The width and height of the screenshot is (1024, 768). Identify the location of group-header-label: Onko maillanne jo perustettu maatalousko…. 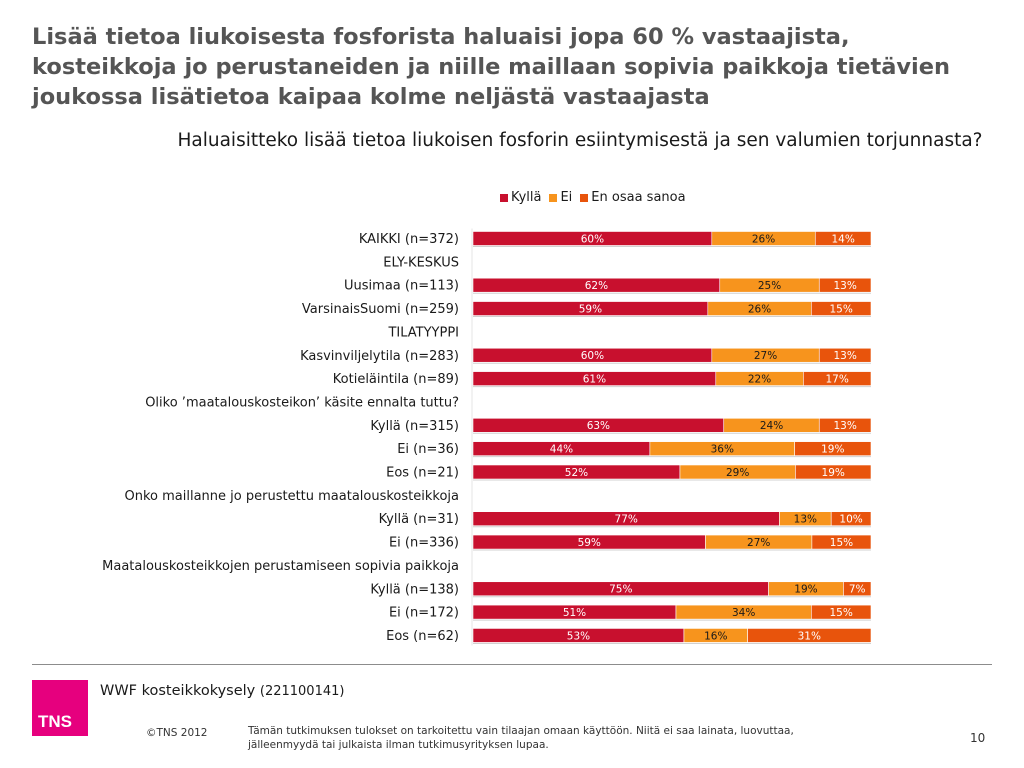
(292, 496).